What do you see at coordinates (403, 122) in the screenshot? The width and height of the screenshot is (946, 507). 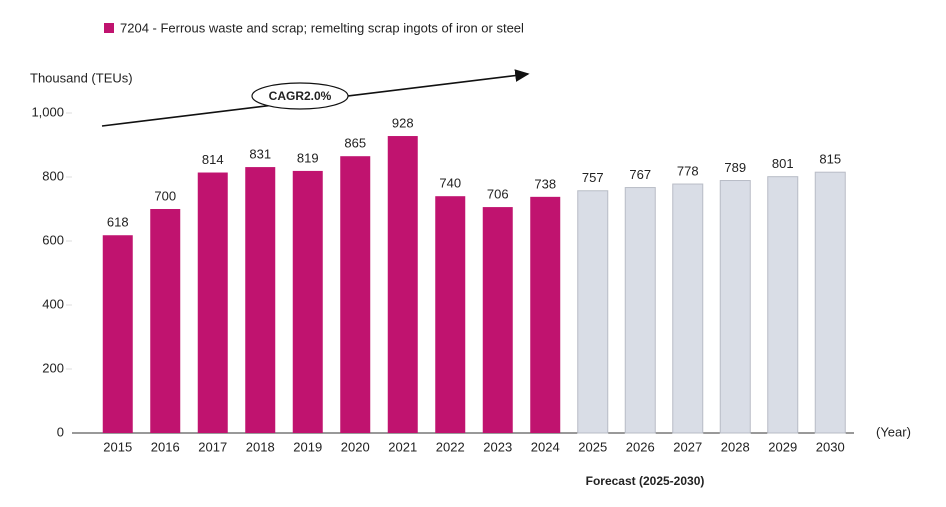 I see `value-label: 928` at bounding box center [403, 122].